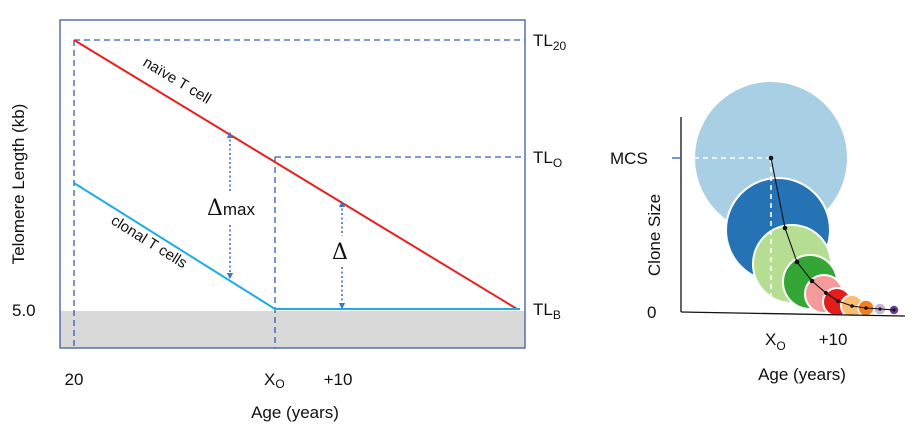 Image resolution: width=918 pixels, height=437 pixels. What do you see at coordinates (338, 379) in the screenshot?
I see `left-x-tick-plus10: +10` at bounding box center [338, 379].